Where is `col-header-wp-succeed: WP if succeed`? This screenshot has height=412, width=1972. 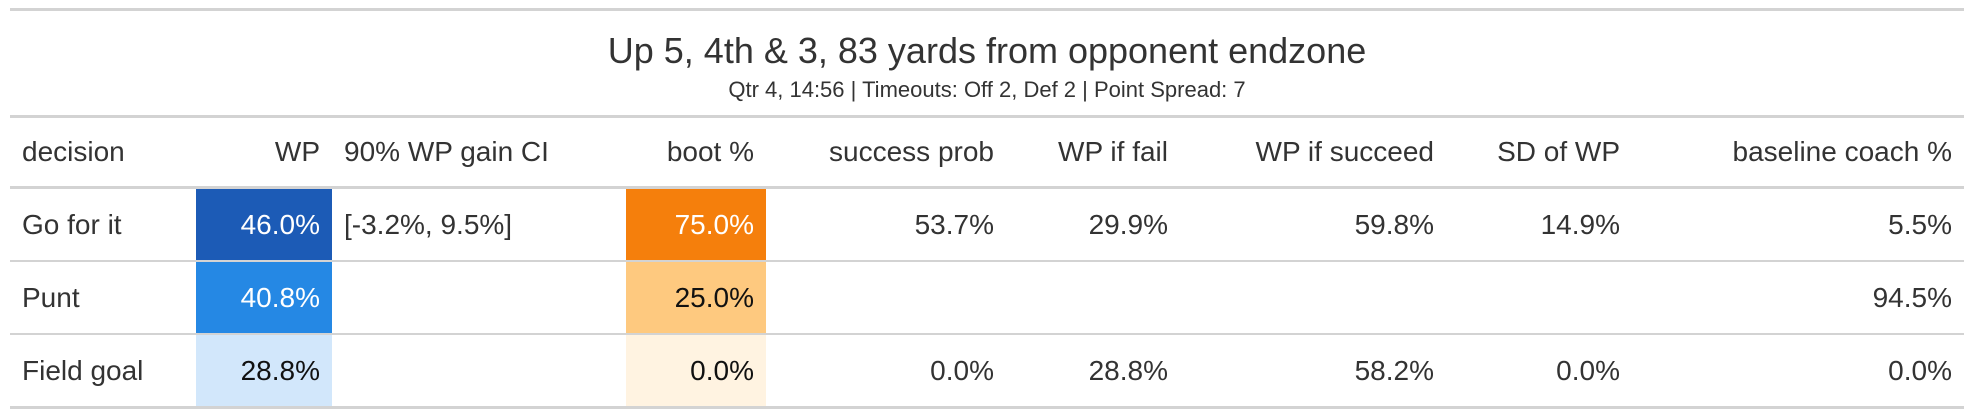 col-header-wp-succeed: WP if succeed is located at coordinates (1344, 151).